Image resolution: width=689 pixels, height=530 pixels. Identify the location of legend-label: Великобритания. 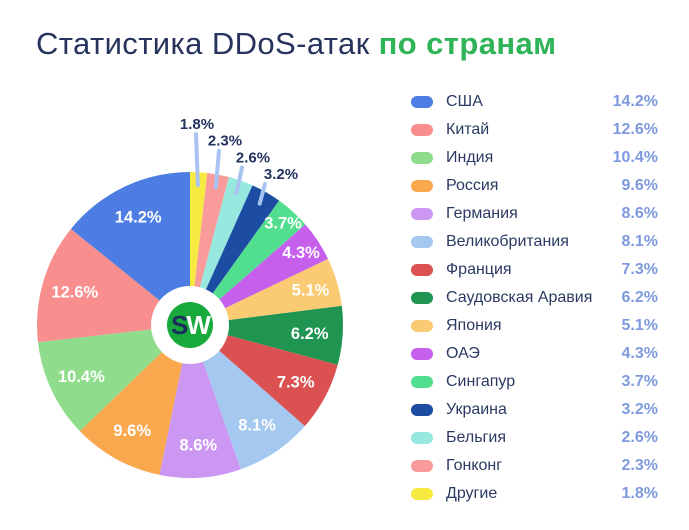
(507, 241).